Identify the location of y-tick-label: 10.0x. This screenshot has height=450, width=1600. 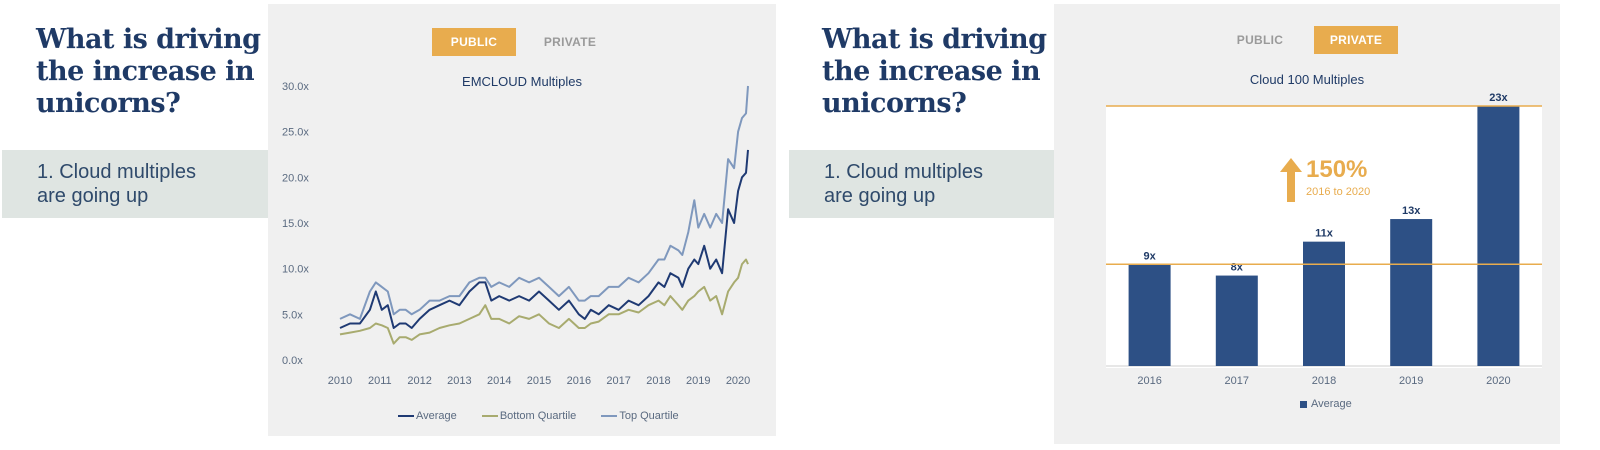
(295, 270).